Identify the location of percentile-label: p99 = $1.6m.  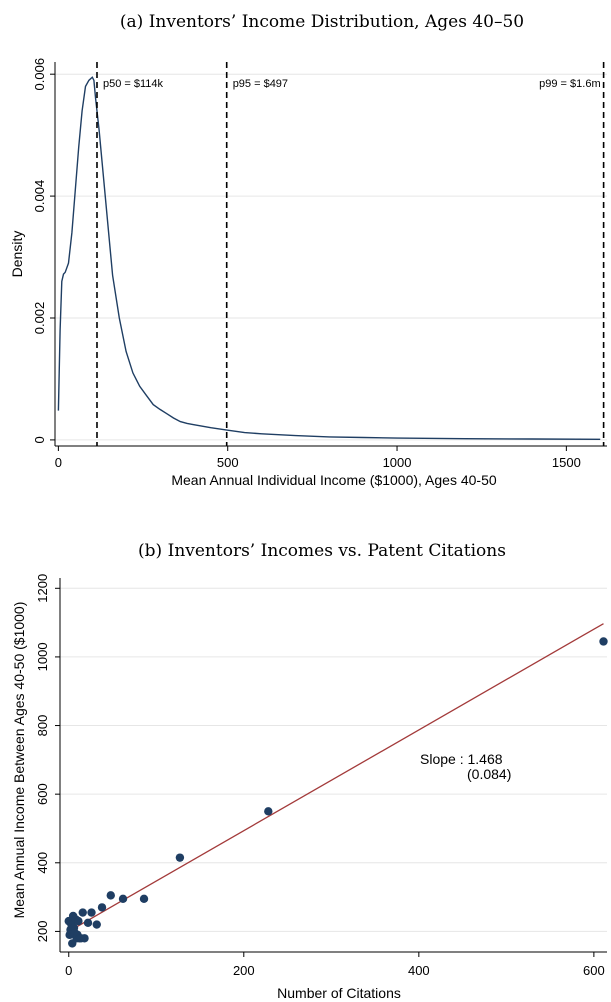
(569, 84).